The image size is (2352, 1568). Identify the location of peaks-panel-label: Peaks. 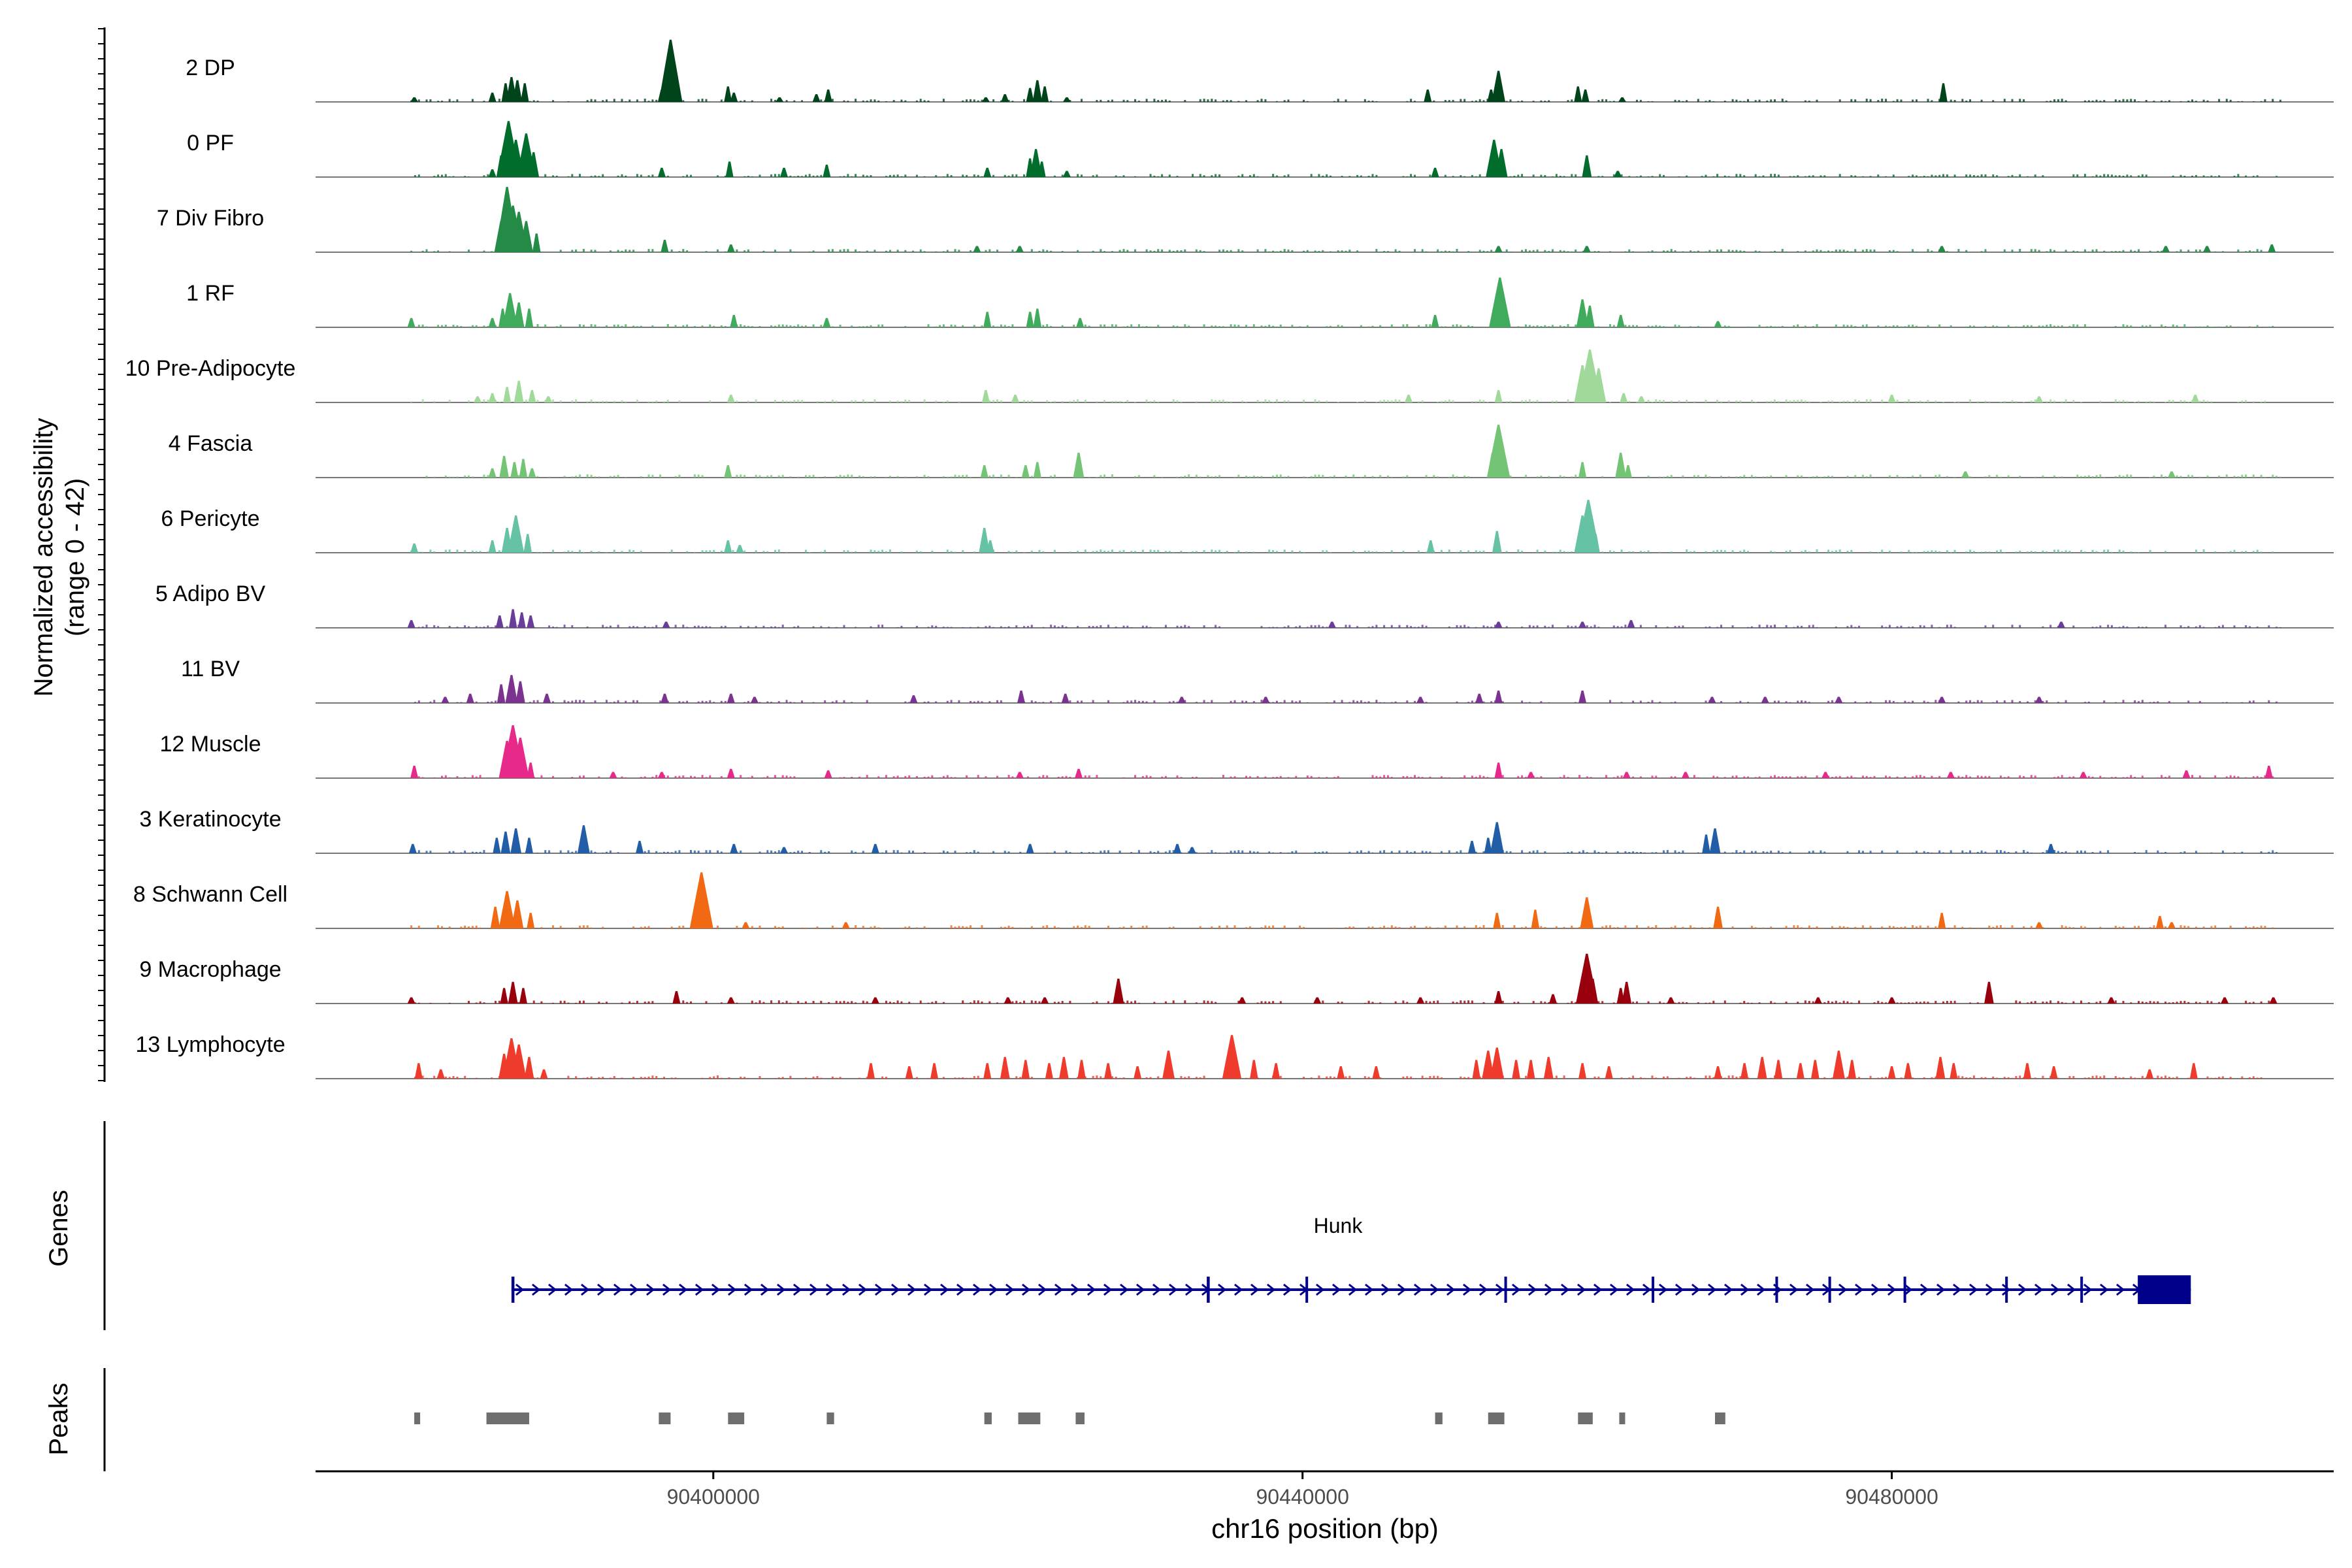
(58, 1418).